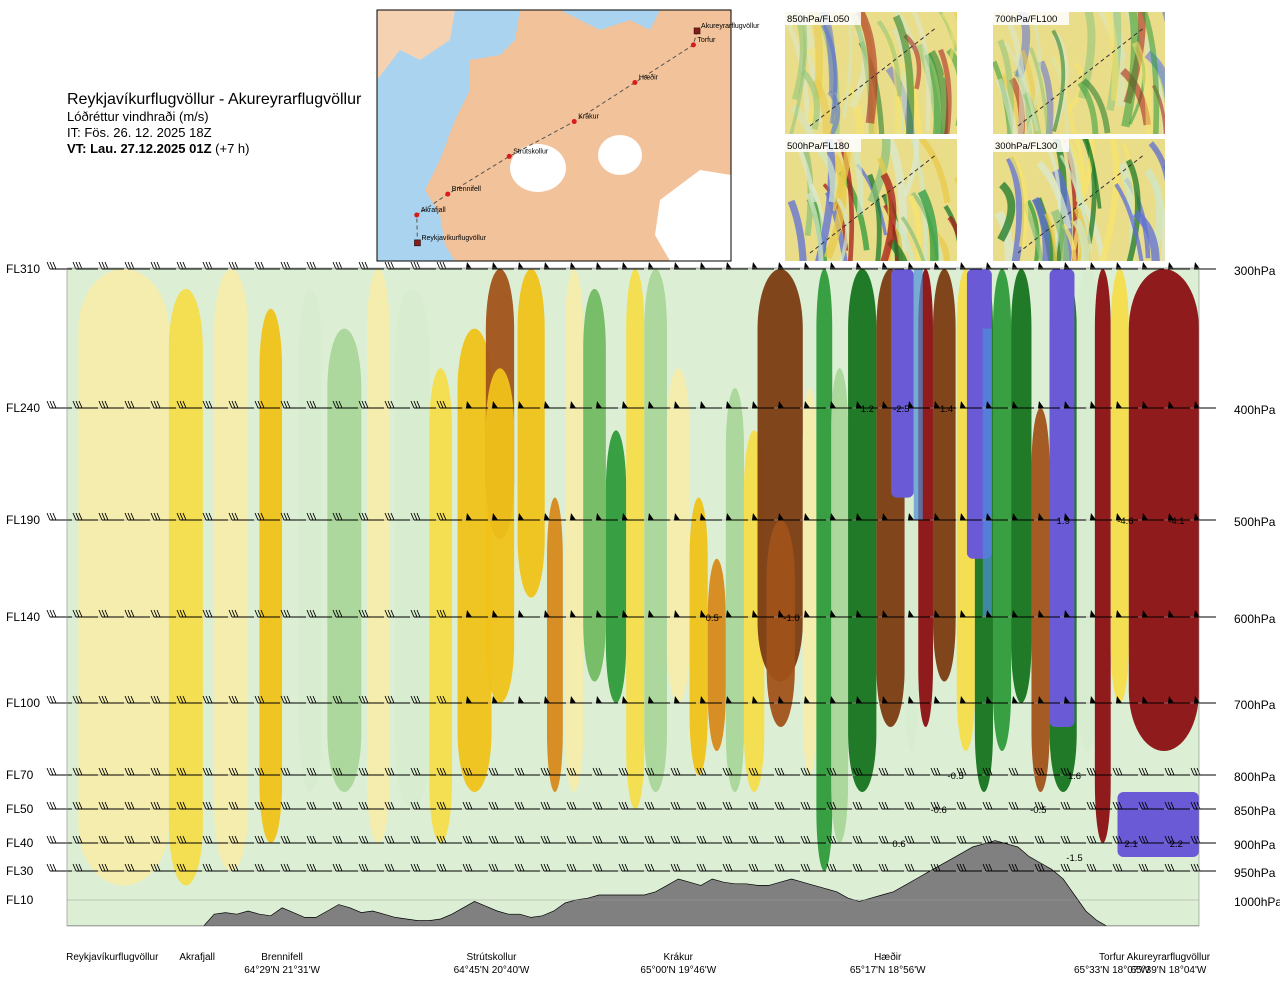 The image size is (1280, 981). I want to click on section-point-coord: 65°00'N 19°46'W, so click(678, 970).